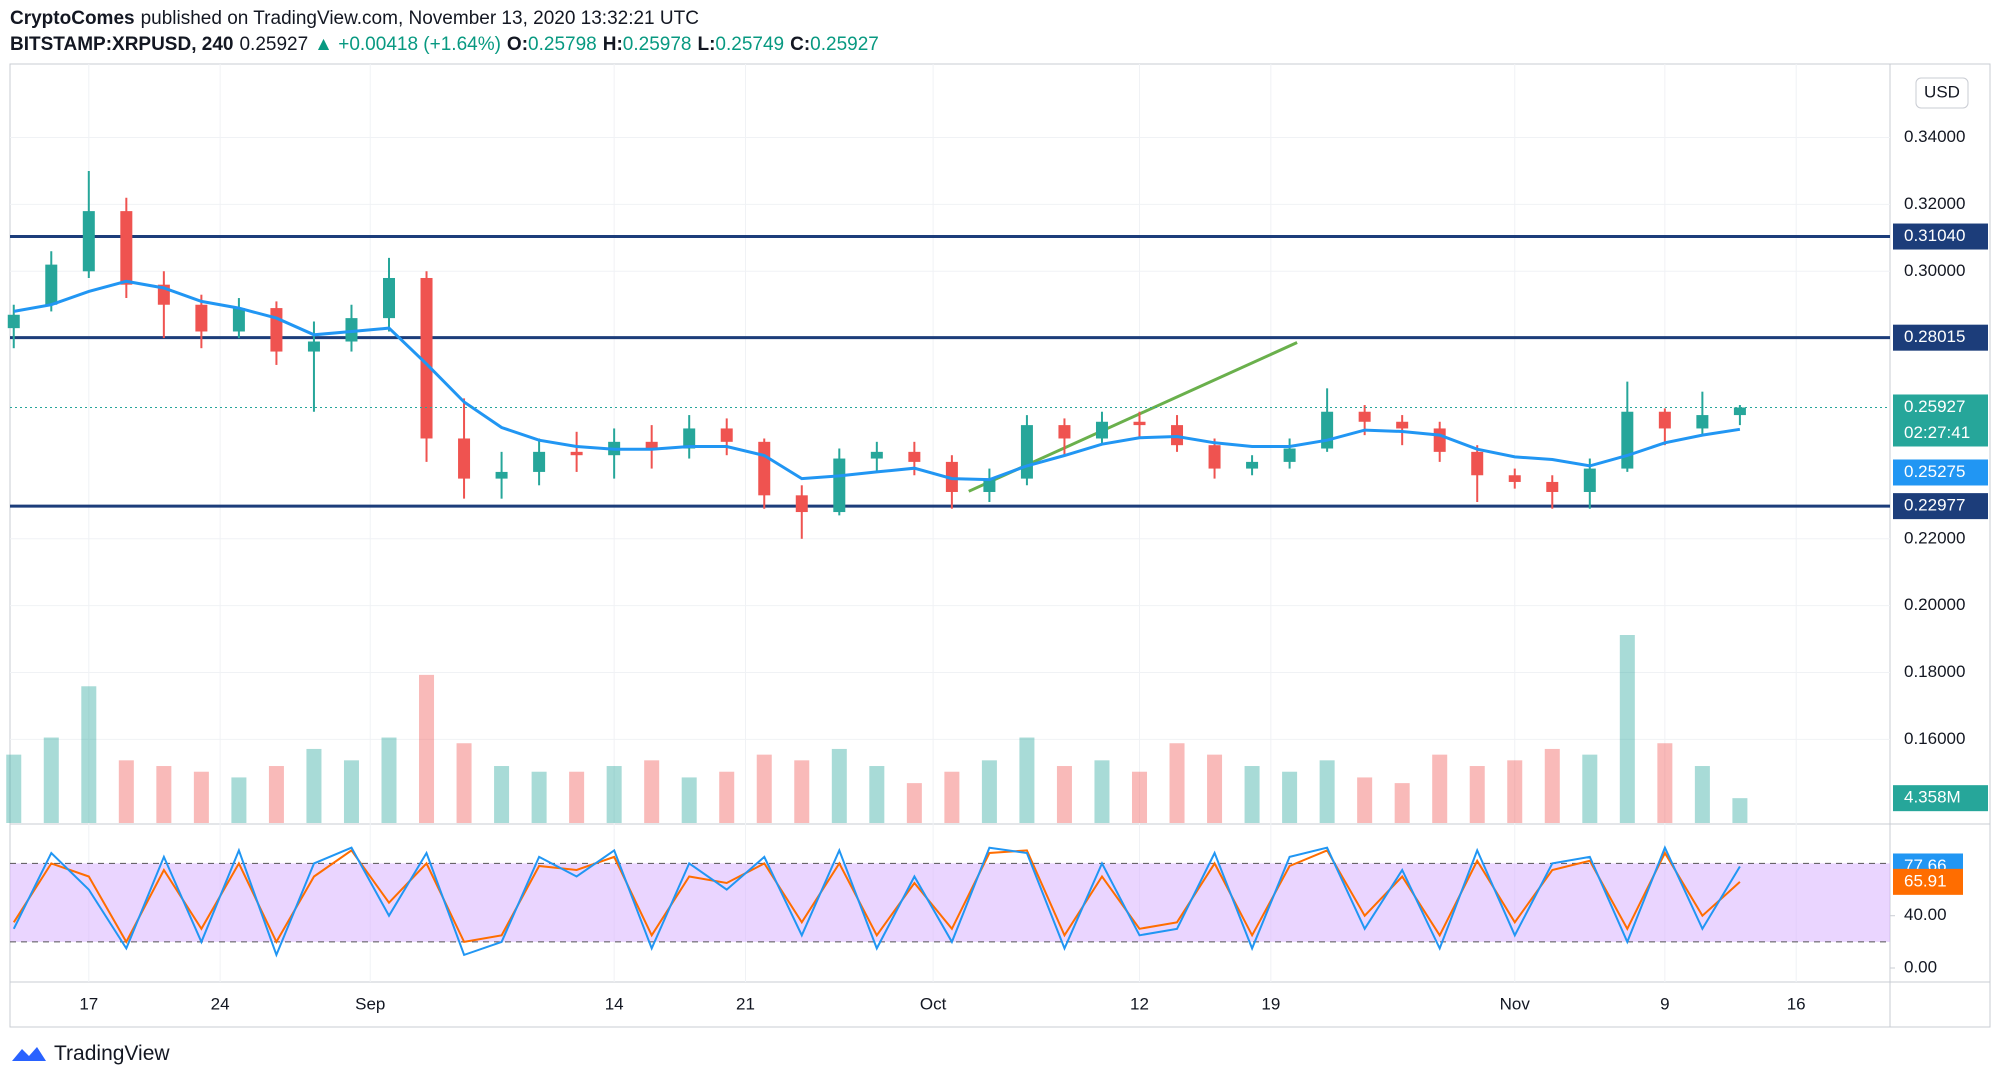  What do you see at coordinates (1139, 1003) in the screenshot?
I see `x-tick-label: 12` at bounding box center [1139, 1003].